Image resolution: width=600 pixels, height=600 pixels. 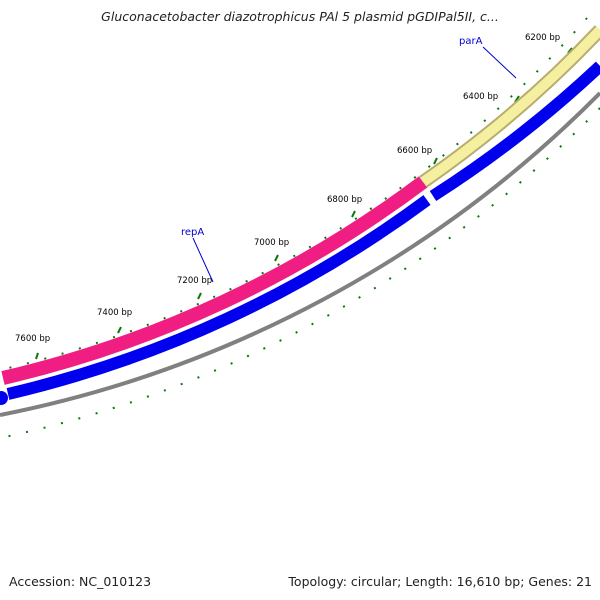 What do you see at coordinates (80, 581) in the screenshot?
I see `accession-label: Accession: NC_010123` at bounding box center [80, 581].